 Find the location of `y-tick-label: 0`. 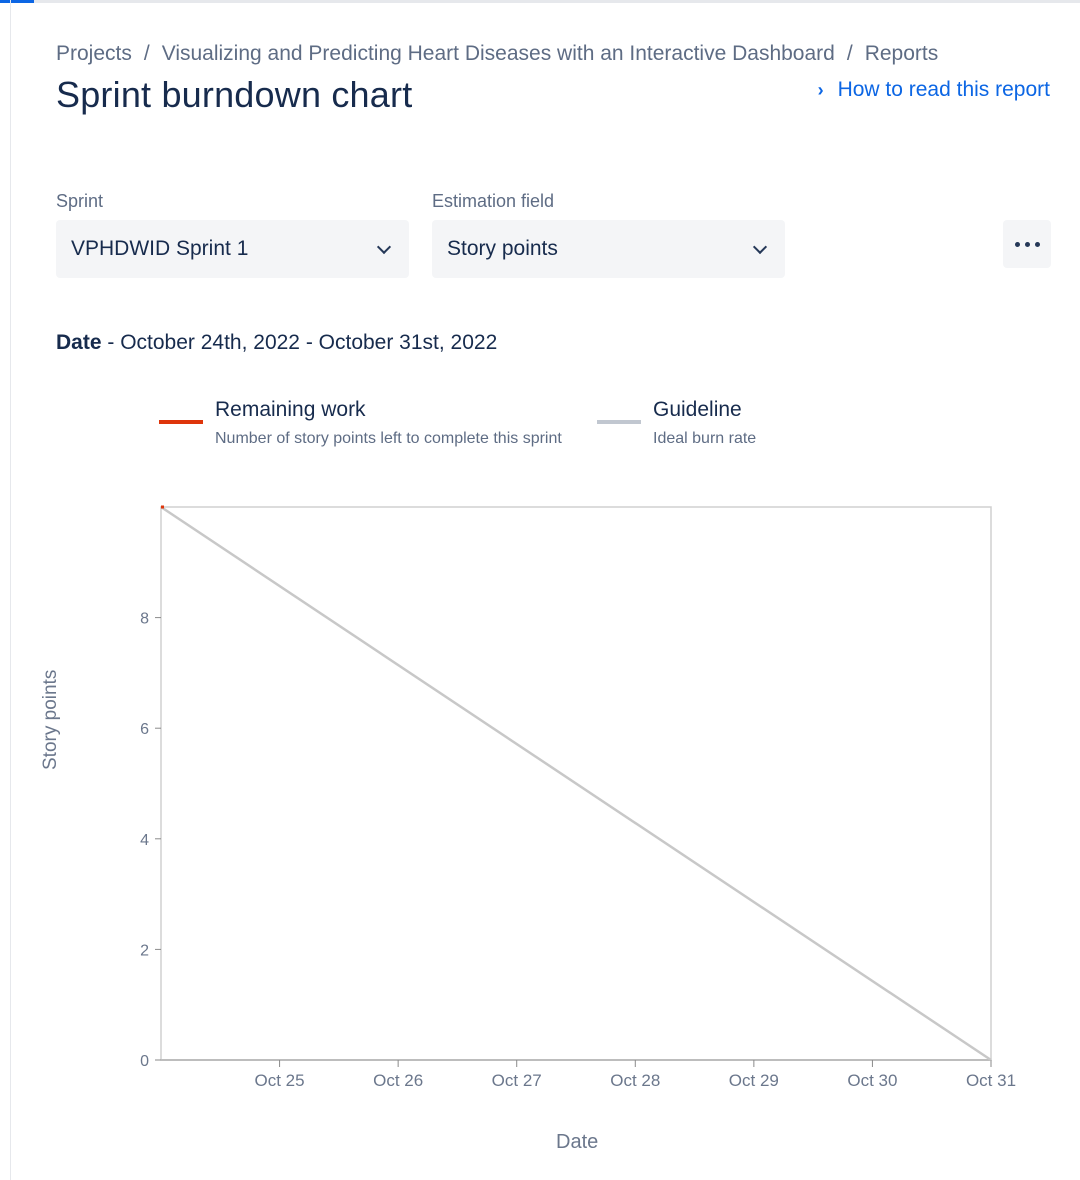

y-tick-label: 0 is located at coordinates (144, 1061).